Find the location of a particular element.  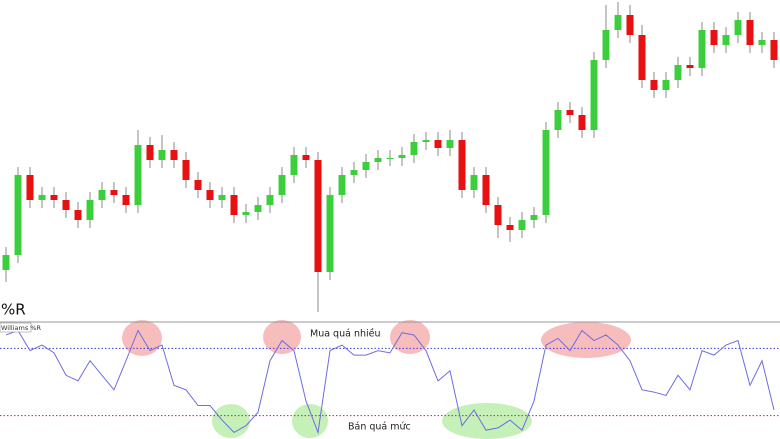

annotation: Bán quá mức is located at coordinates (379, 427).